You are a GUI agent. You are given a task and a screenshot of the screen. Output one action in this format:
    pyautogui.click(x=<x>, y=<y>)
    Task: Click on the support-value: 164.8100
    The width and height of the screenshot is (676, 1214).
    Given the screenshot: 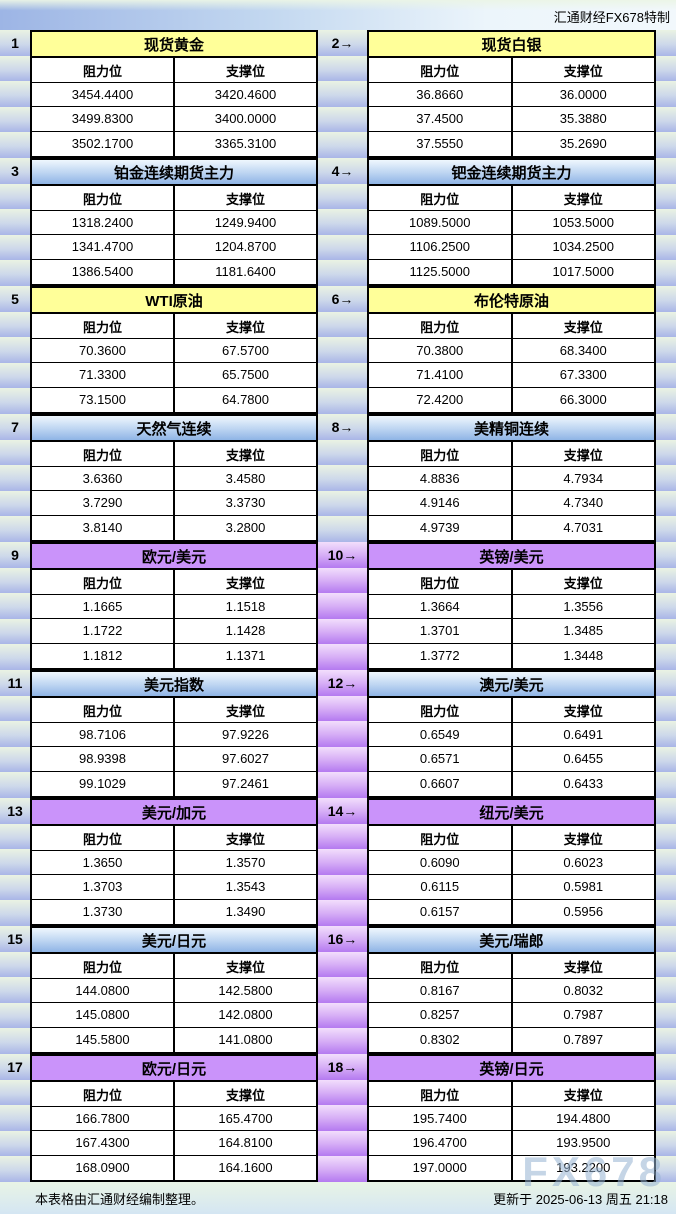 What is the action you would take?
    pyautogui.click(x=245, y=1143)
    